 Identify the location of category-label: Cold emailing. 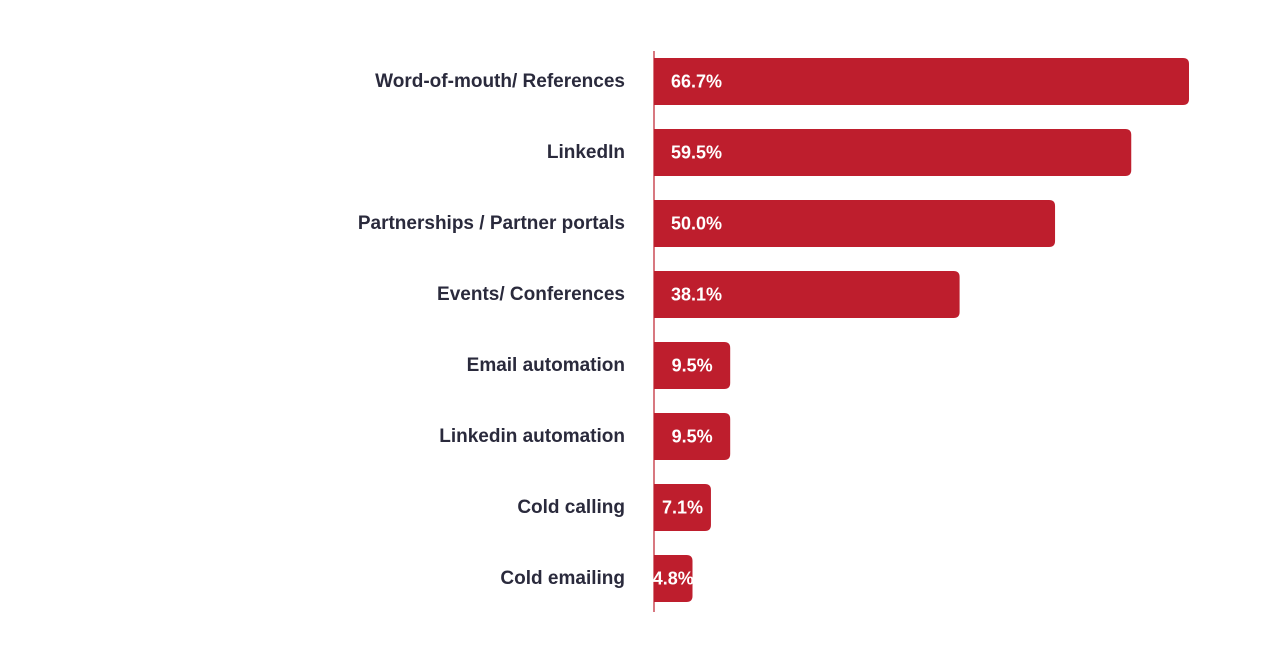
(562, 578).